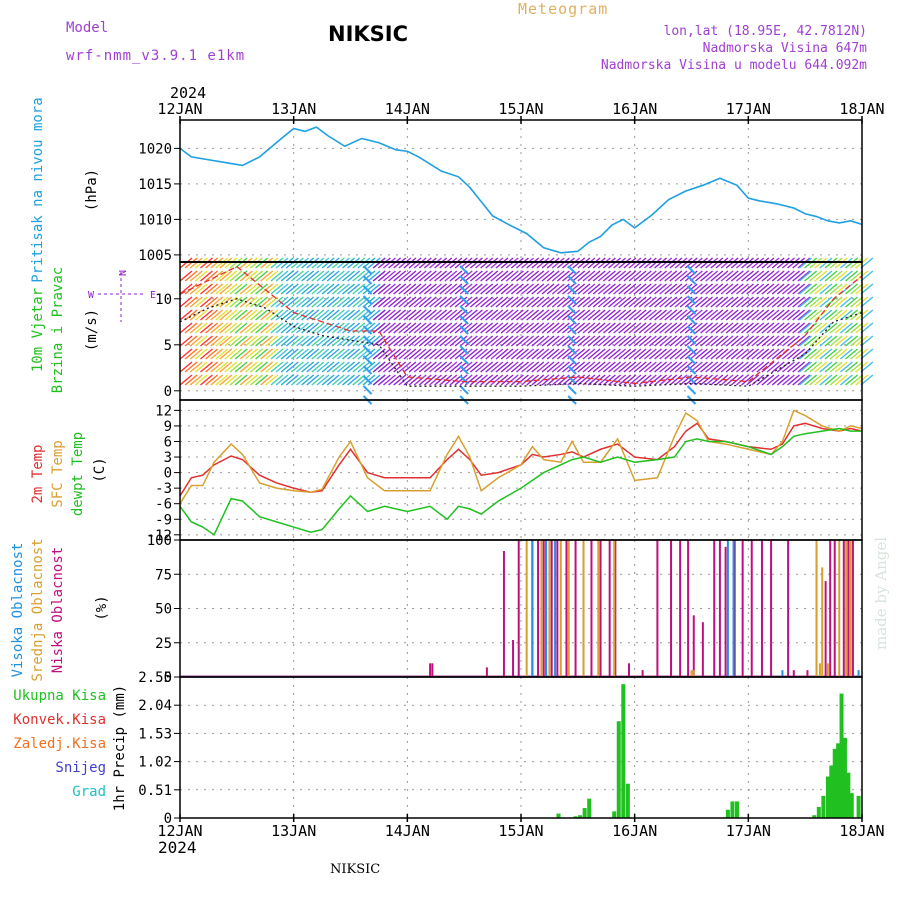 Image resolution: width=900 pixels, height=900 pixels. Describe the element at coordinates (748, 831) in the screenshot. I see `day-label-bottom: 17JAN` at that location.